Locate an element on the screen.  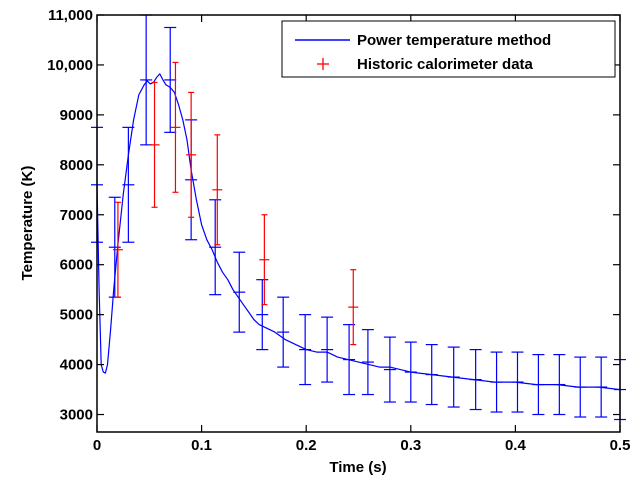
y-tick-label: 6000 is located at coordinates (76, 265).